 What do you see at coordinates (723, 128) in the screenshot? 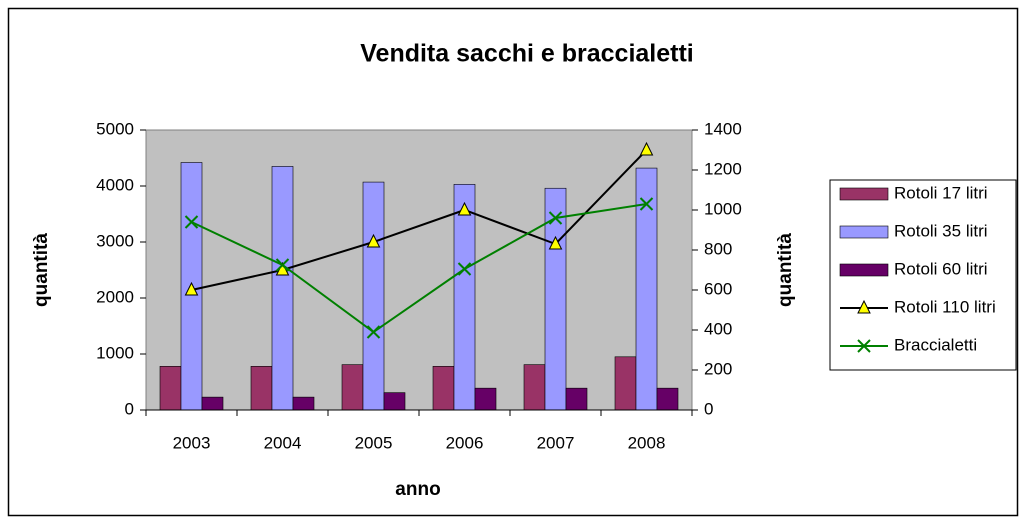
I see `y2-tick-label: 1400` at bounding box center [723, 128].